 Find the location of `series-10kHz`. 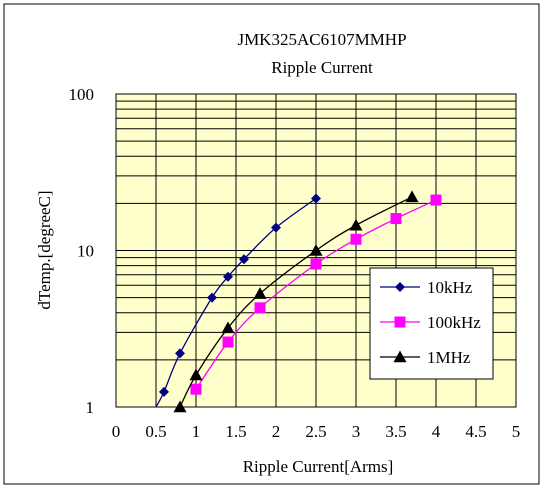

series-10kHz is located at coordinates (238, 300).